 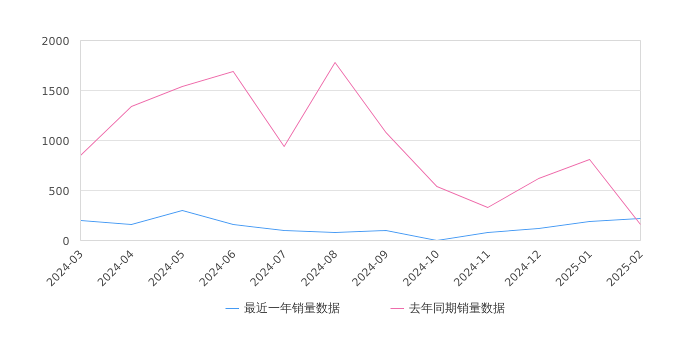 What do you see at coordinates (56, 91) in the screenshot?
I see `y-tick-label: 1500` at bounding box center [56, 91].